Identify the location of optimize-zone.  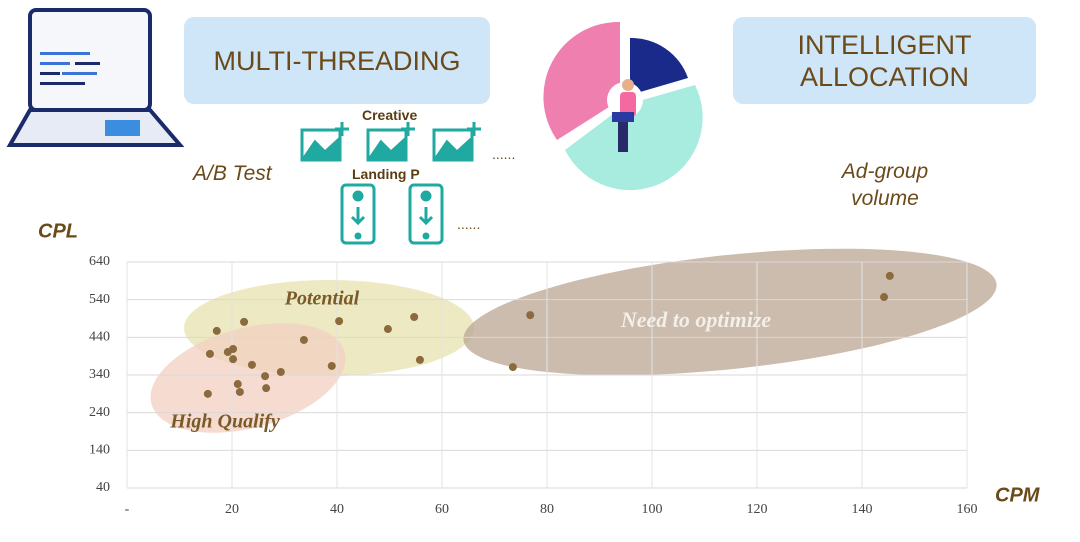
(730, 312).